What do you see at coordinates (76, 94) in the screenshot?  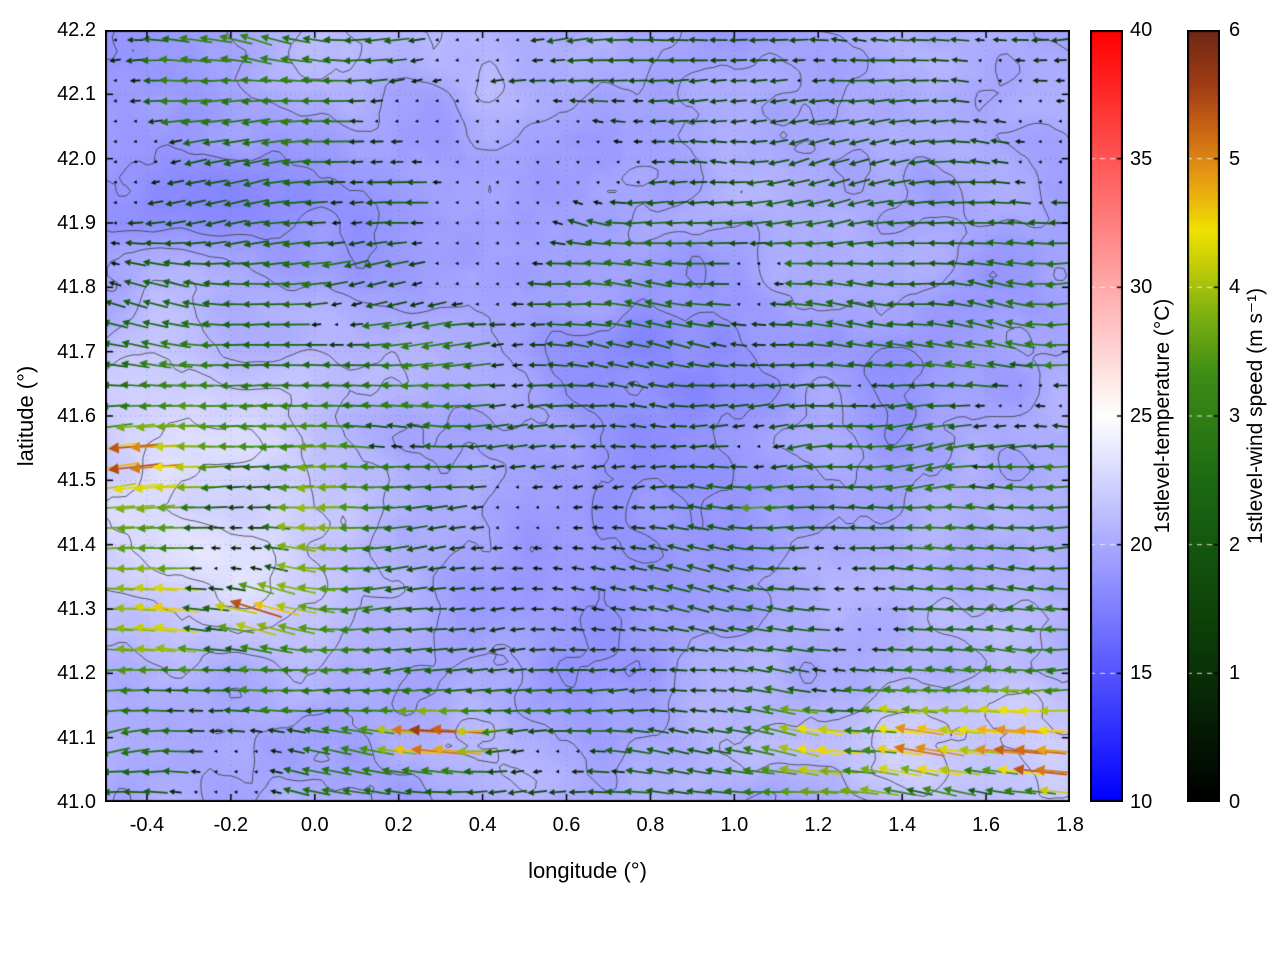 I see `y-axis-tick-label: 42.1` at bounding box center [76, 94].